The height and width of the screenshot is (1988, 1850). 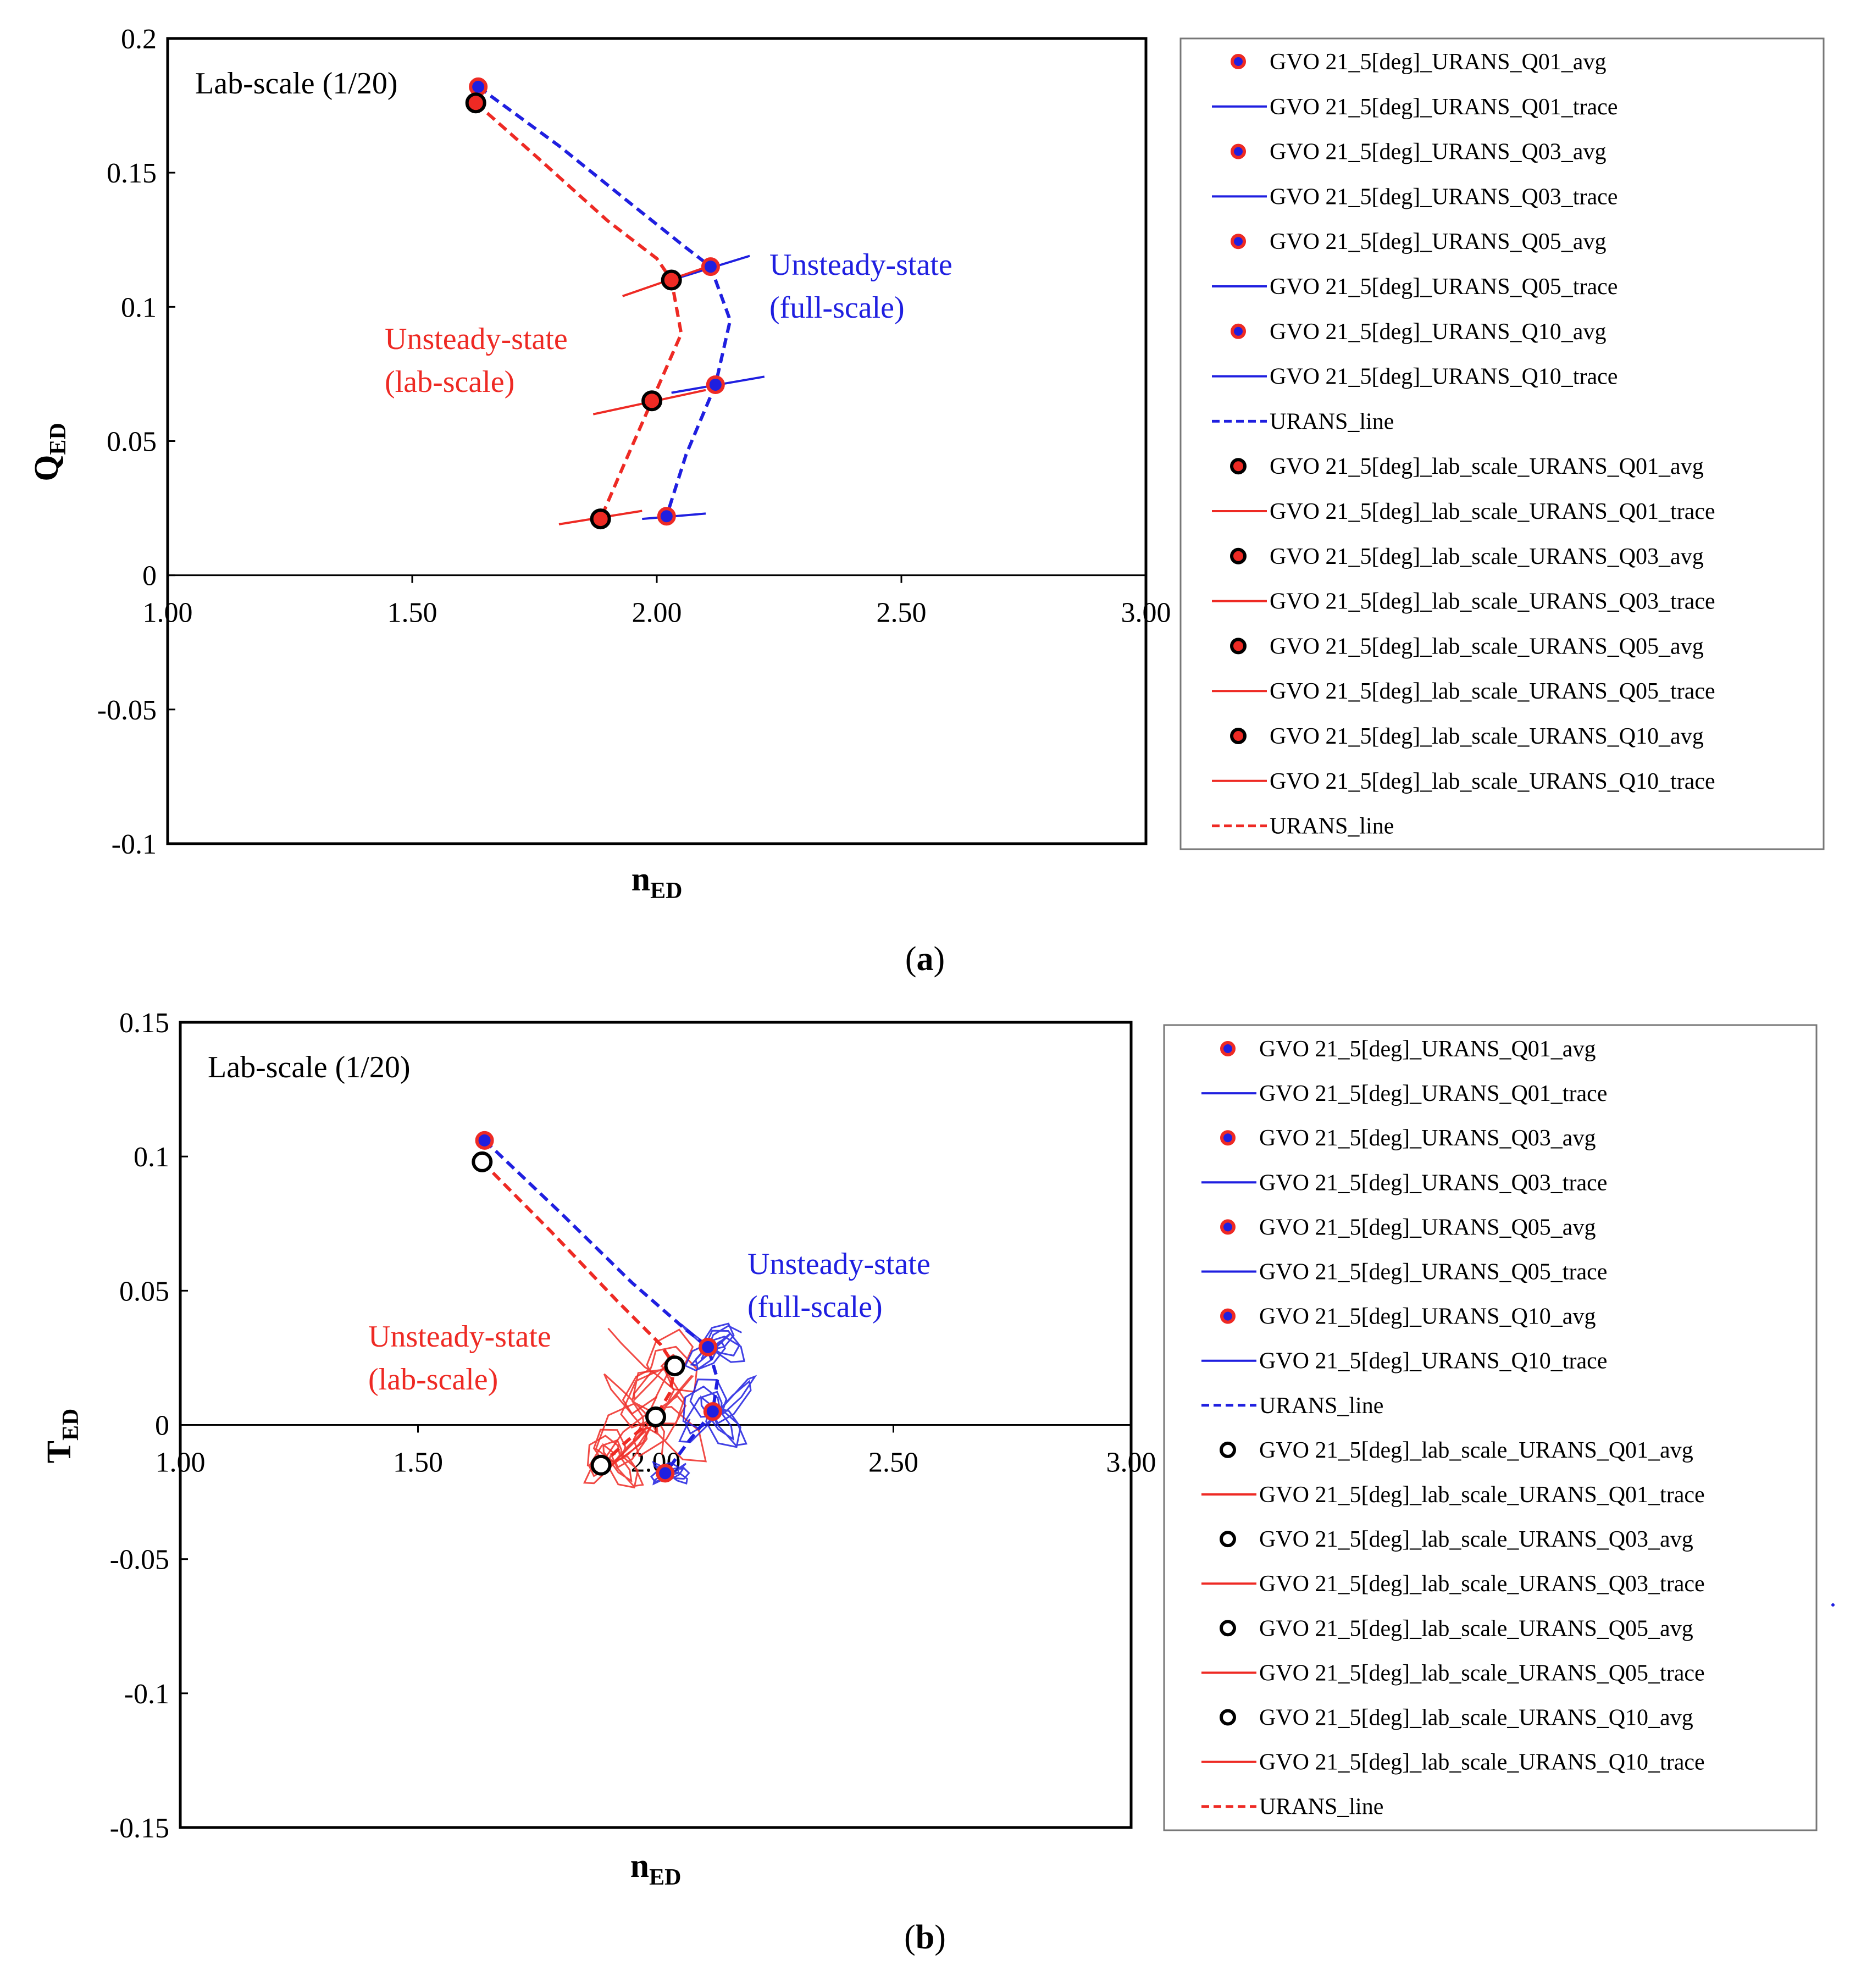 I want to click on full-scale-trace, so click(x=718, y=1411).